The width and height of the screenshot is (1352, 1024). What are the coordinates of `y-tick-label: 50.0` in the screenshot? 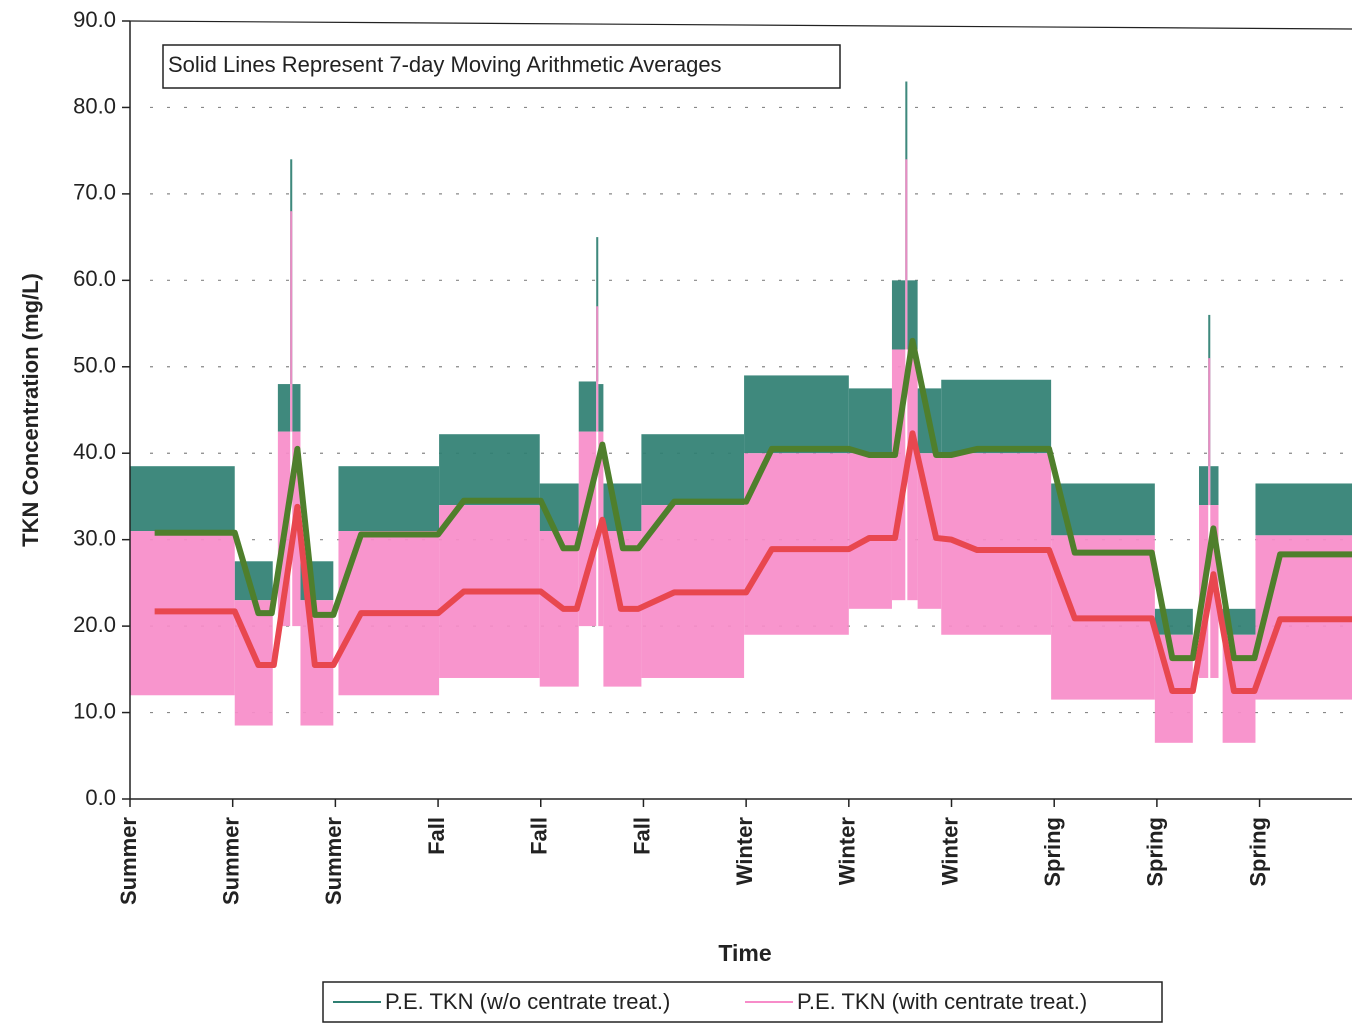 It's located at (94, 365).